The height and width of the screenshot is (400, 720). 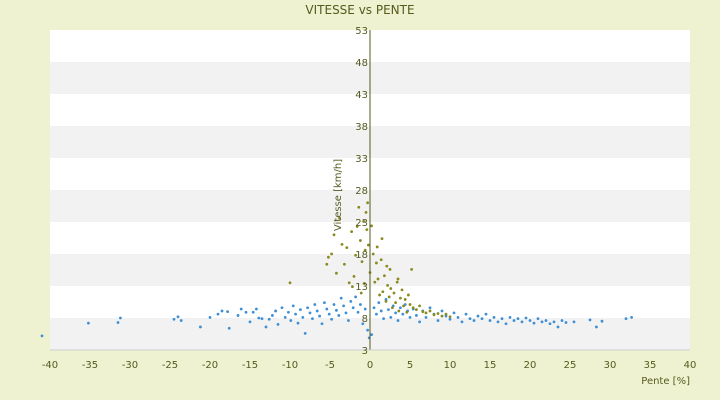 I want to click on y-tick-label: 23, so click(x=361, y=223).